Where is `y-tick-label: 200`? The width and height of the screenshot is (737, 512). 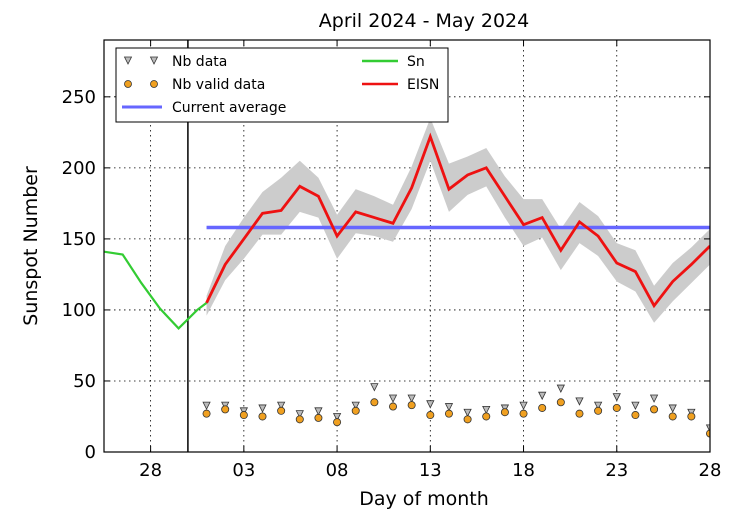 y-tick-label: 200 is located at coordinates (79, 168).